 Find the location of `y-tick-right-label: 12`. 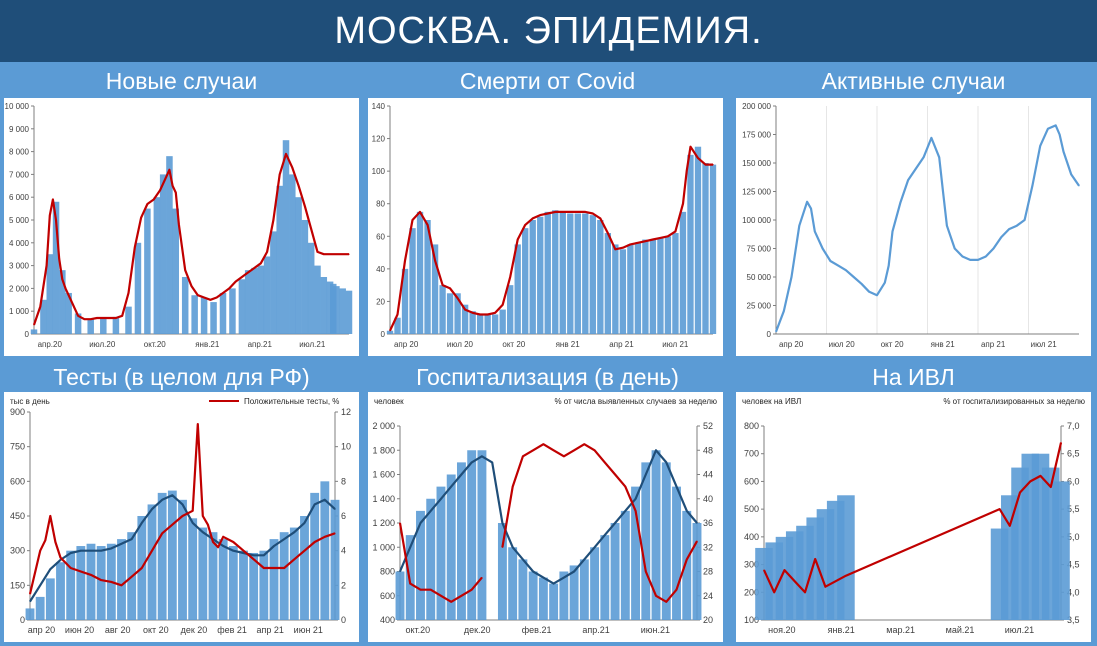

y-tick-right-label: 12 is located at coordinates (346, 412).